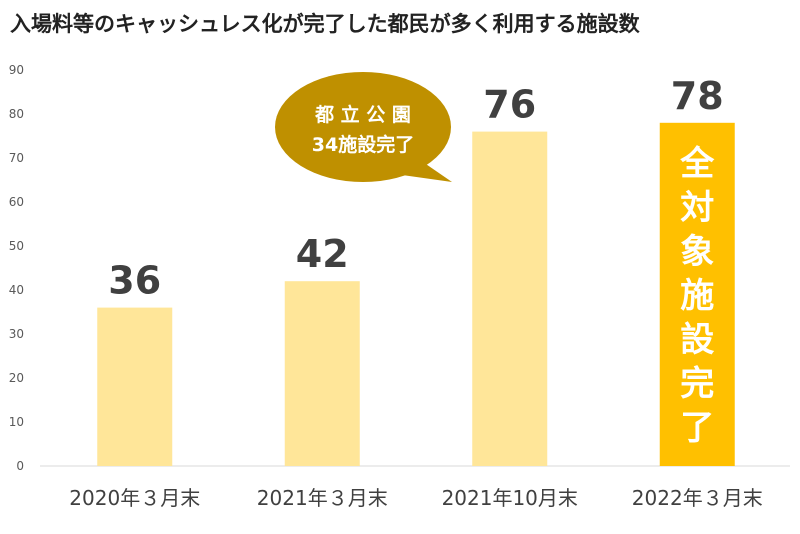 This screenshot has height=534, width=800. Describe the element at coordinates (16, 114) in the screenshot. I see `y-tick-label: 80` at that location.